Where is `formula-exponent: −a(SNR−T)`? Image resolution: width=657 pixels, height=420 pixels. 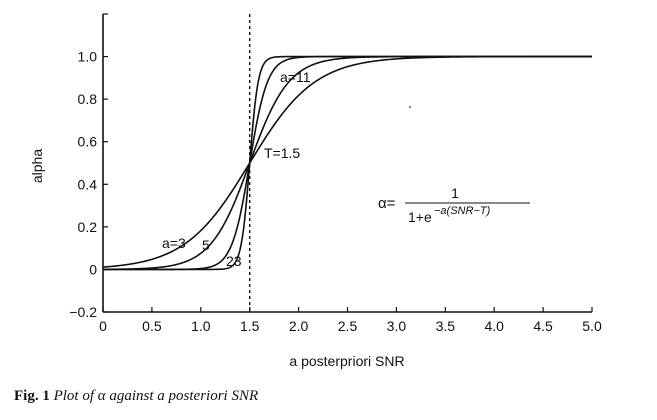
formula-exponent: −a(SNR−T) is located at coordinates (462, 211).